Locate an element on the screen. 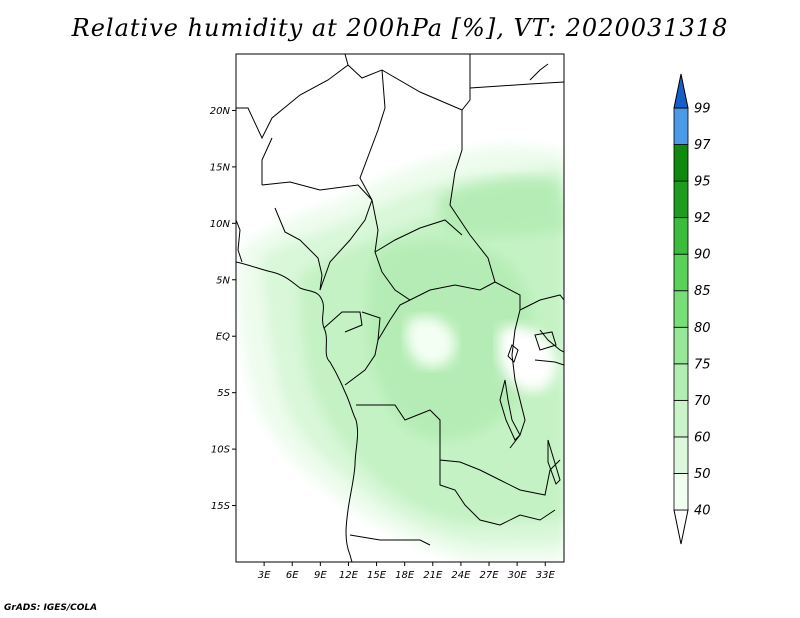  lake-tanganyika is located at coordinates (510, 410).